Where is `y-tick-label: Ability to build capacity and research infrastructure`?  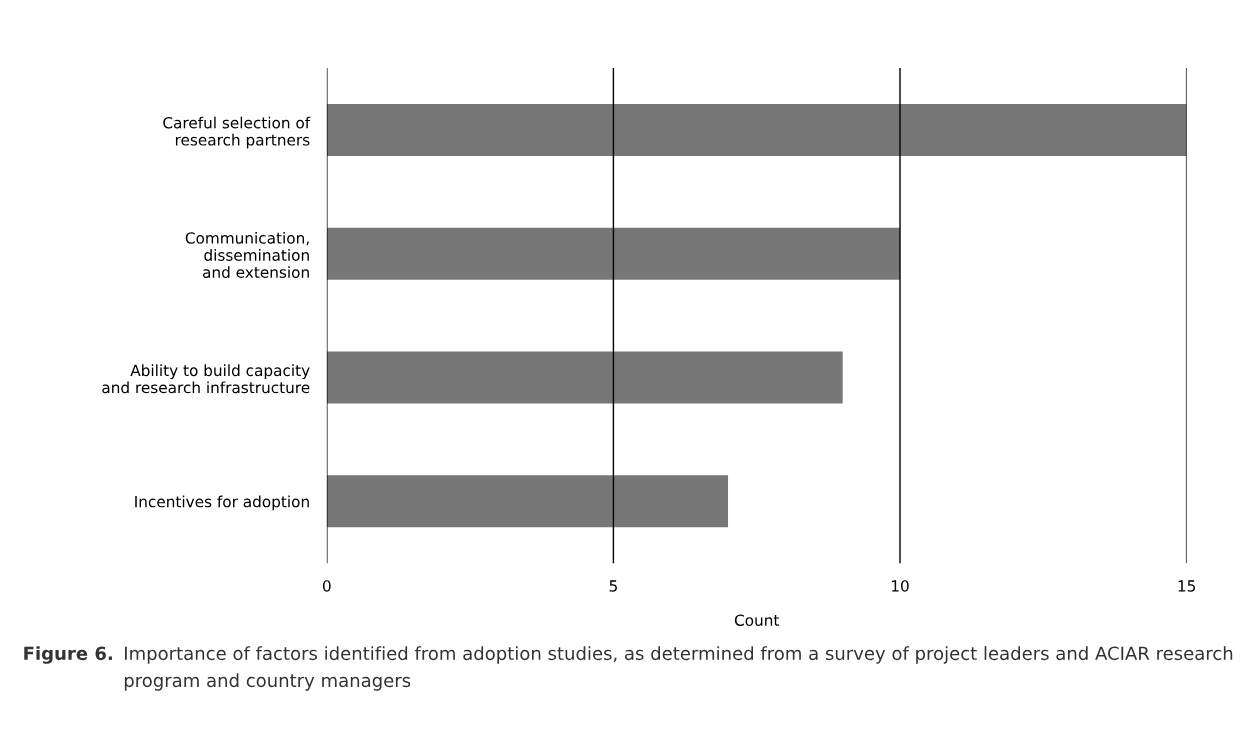 y-tick-label: Ability to build capacity and research infrastructure is located at coordinates (206, 379).